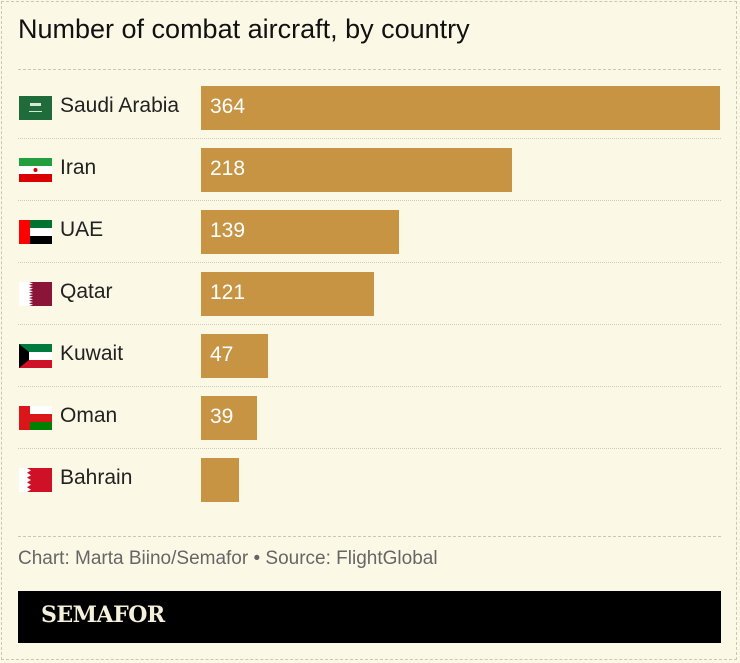  What do you see at coordinates (120, 105) in the screenshot?
I see `category-label: Saudi Arabia` at bounding box center [120, 105].